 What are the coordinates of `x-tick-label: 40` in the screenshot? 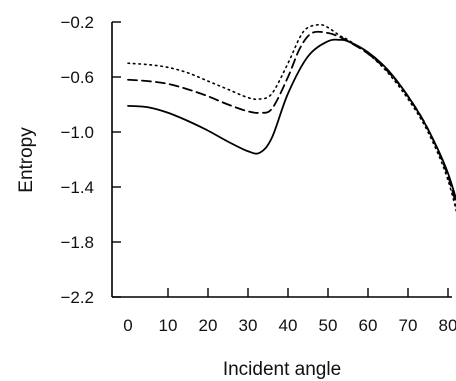 It's located at (288, 325).